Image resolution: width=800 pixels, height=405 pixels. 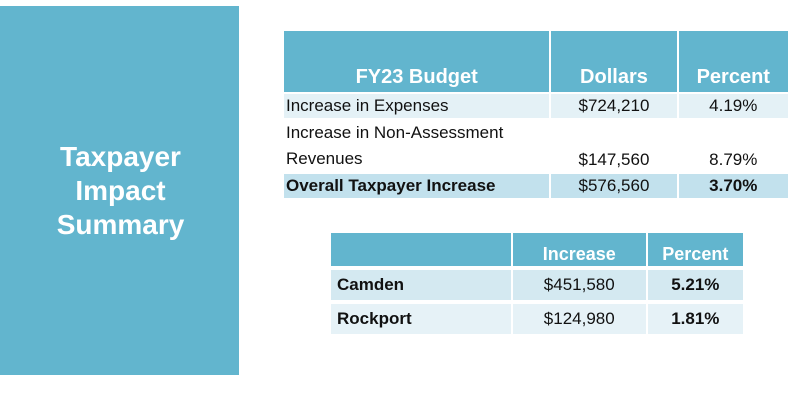 I want to click on town-increase: $451,580, so click(x=579, y=284).